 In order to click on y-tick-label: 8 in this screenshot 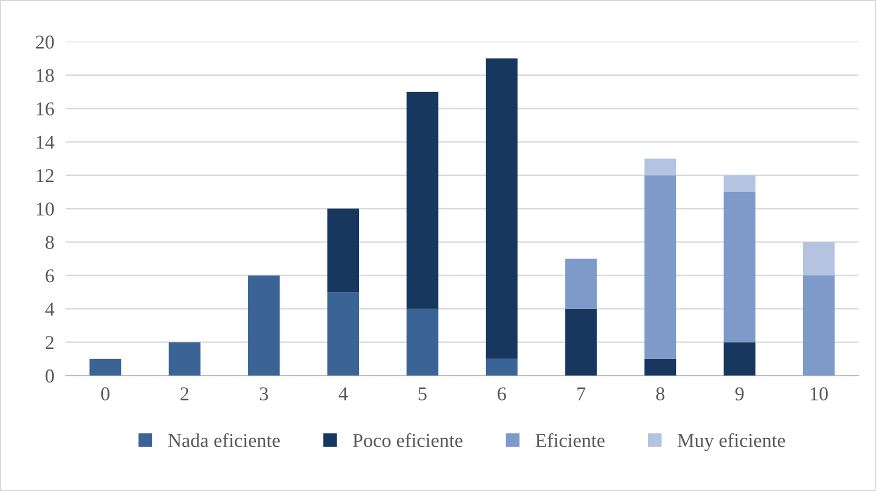, I will do `click(50, 242)`.